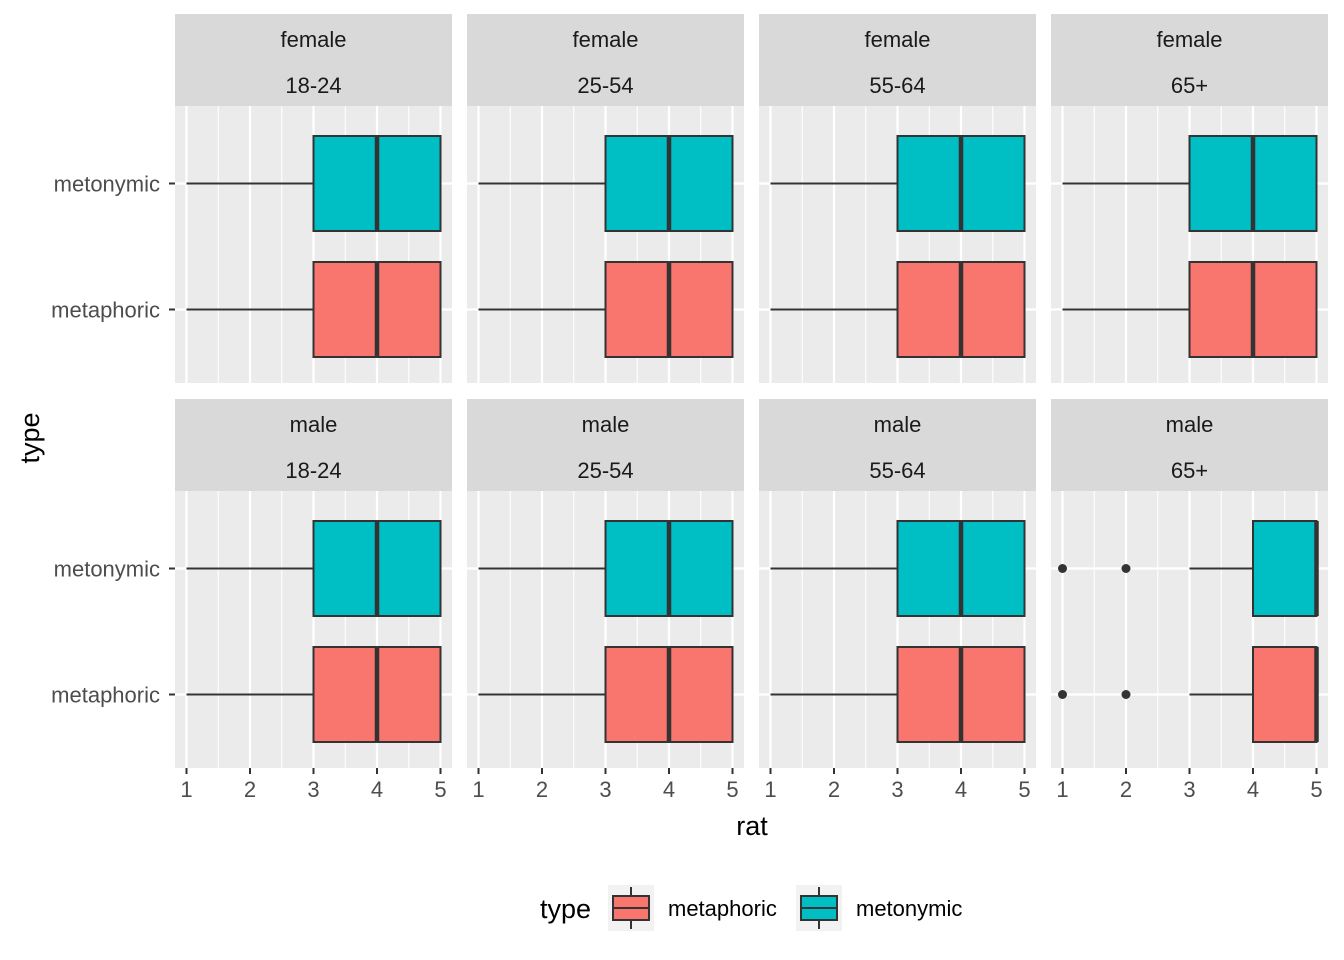 The height and width of the screenshot is (960, 1344). I want to click on facet-panel: female 65+, so click(1189, 198).